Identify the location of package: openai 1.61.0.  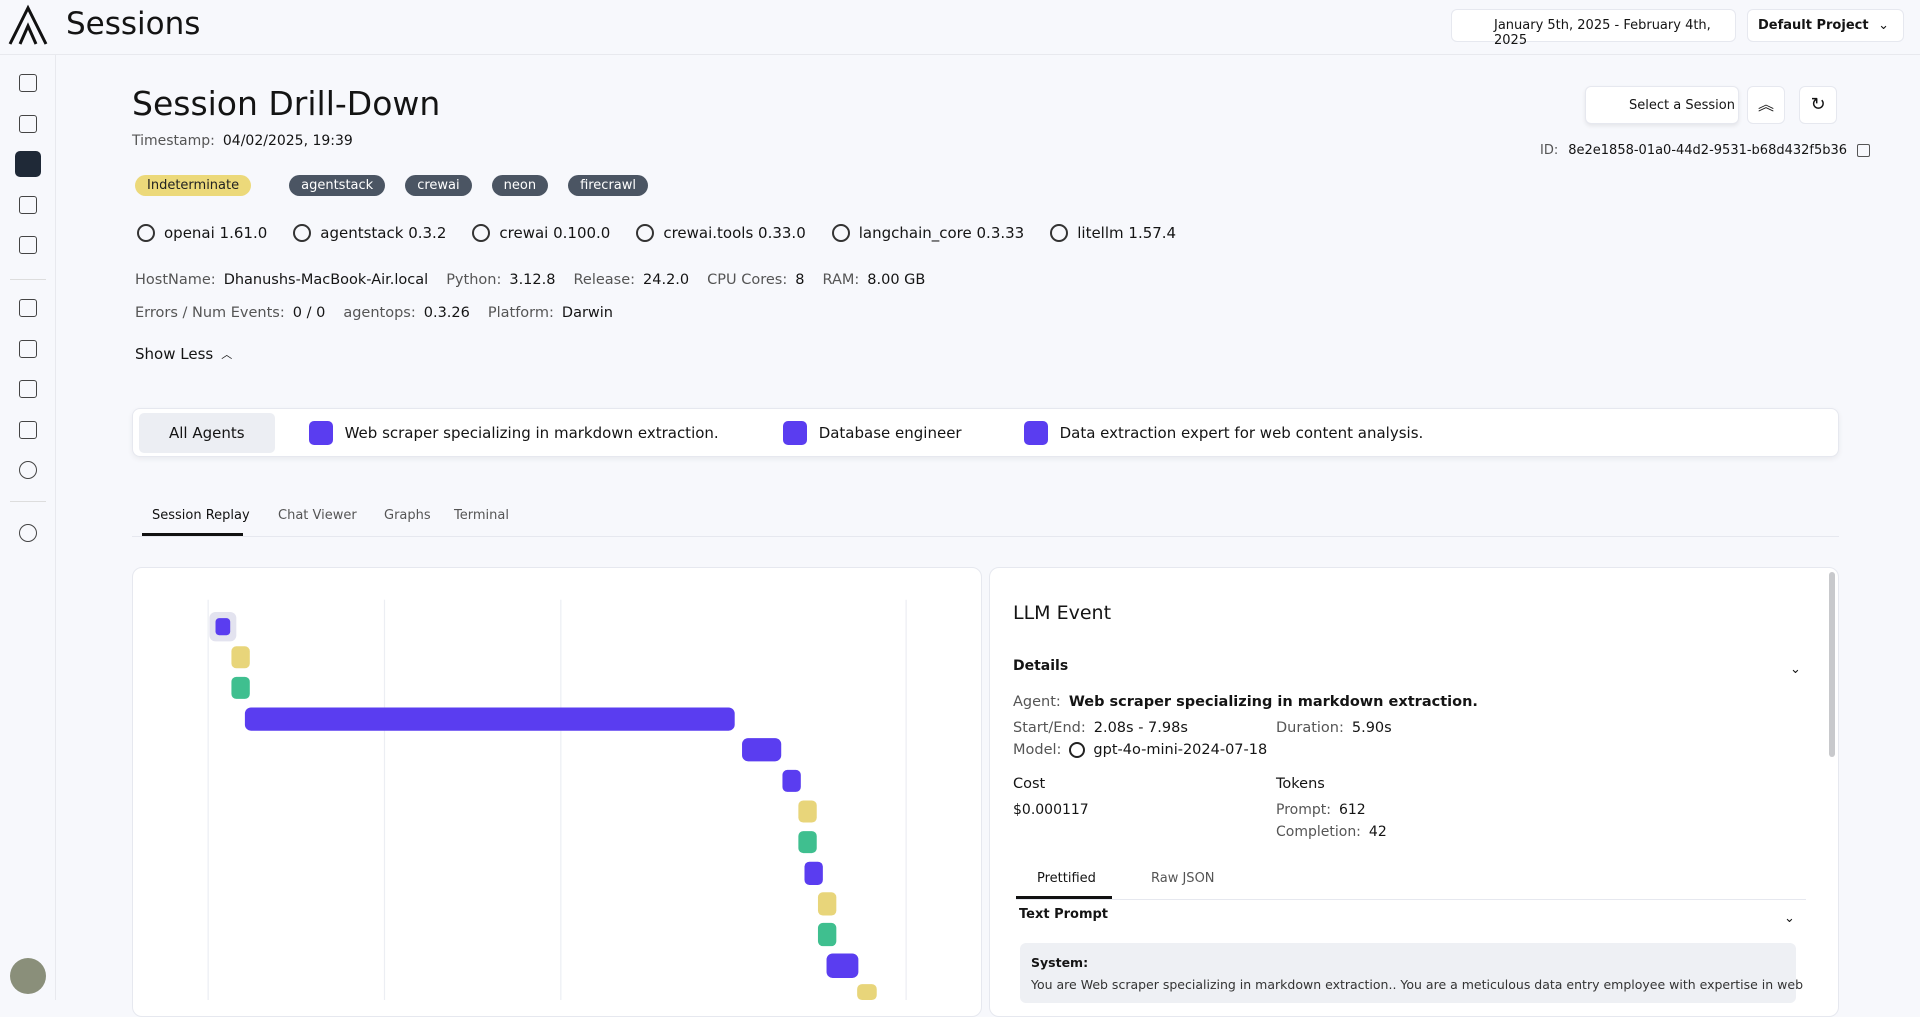
(202, 233).